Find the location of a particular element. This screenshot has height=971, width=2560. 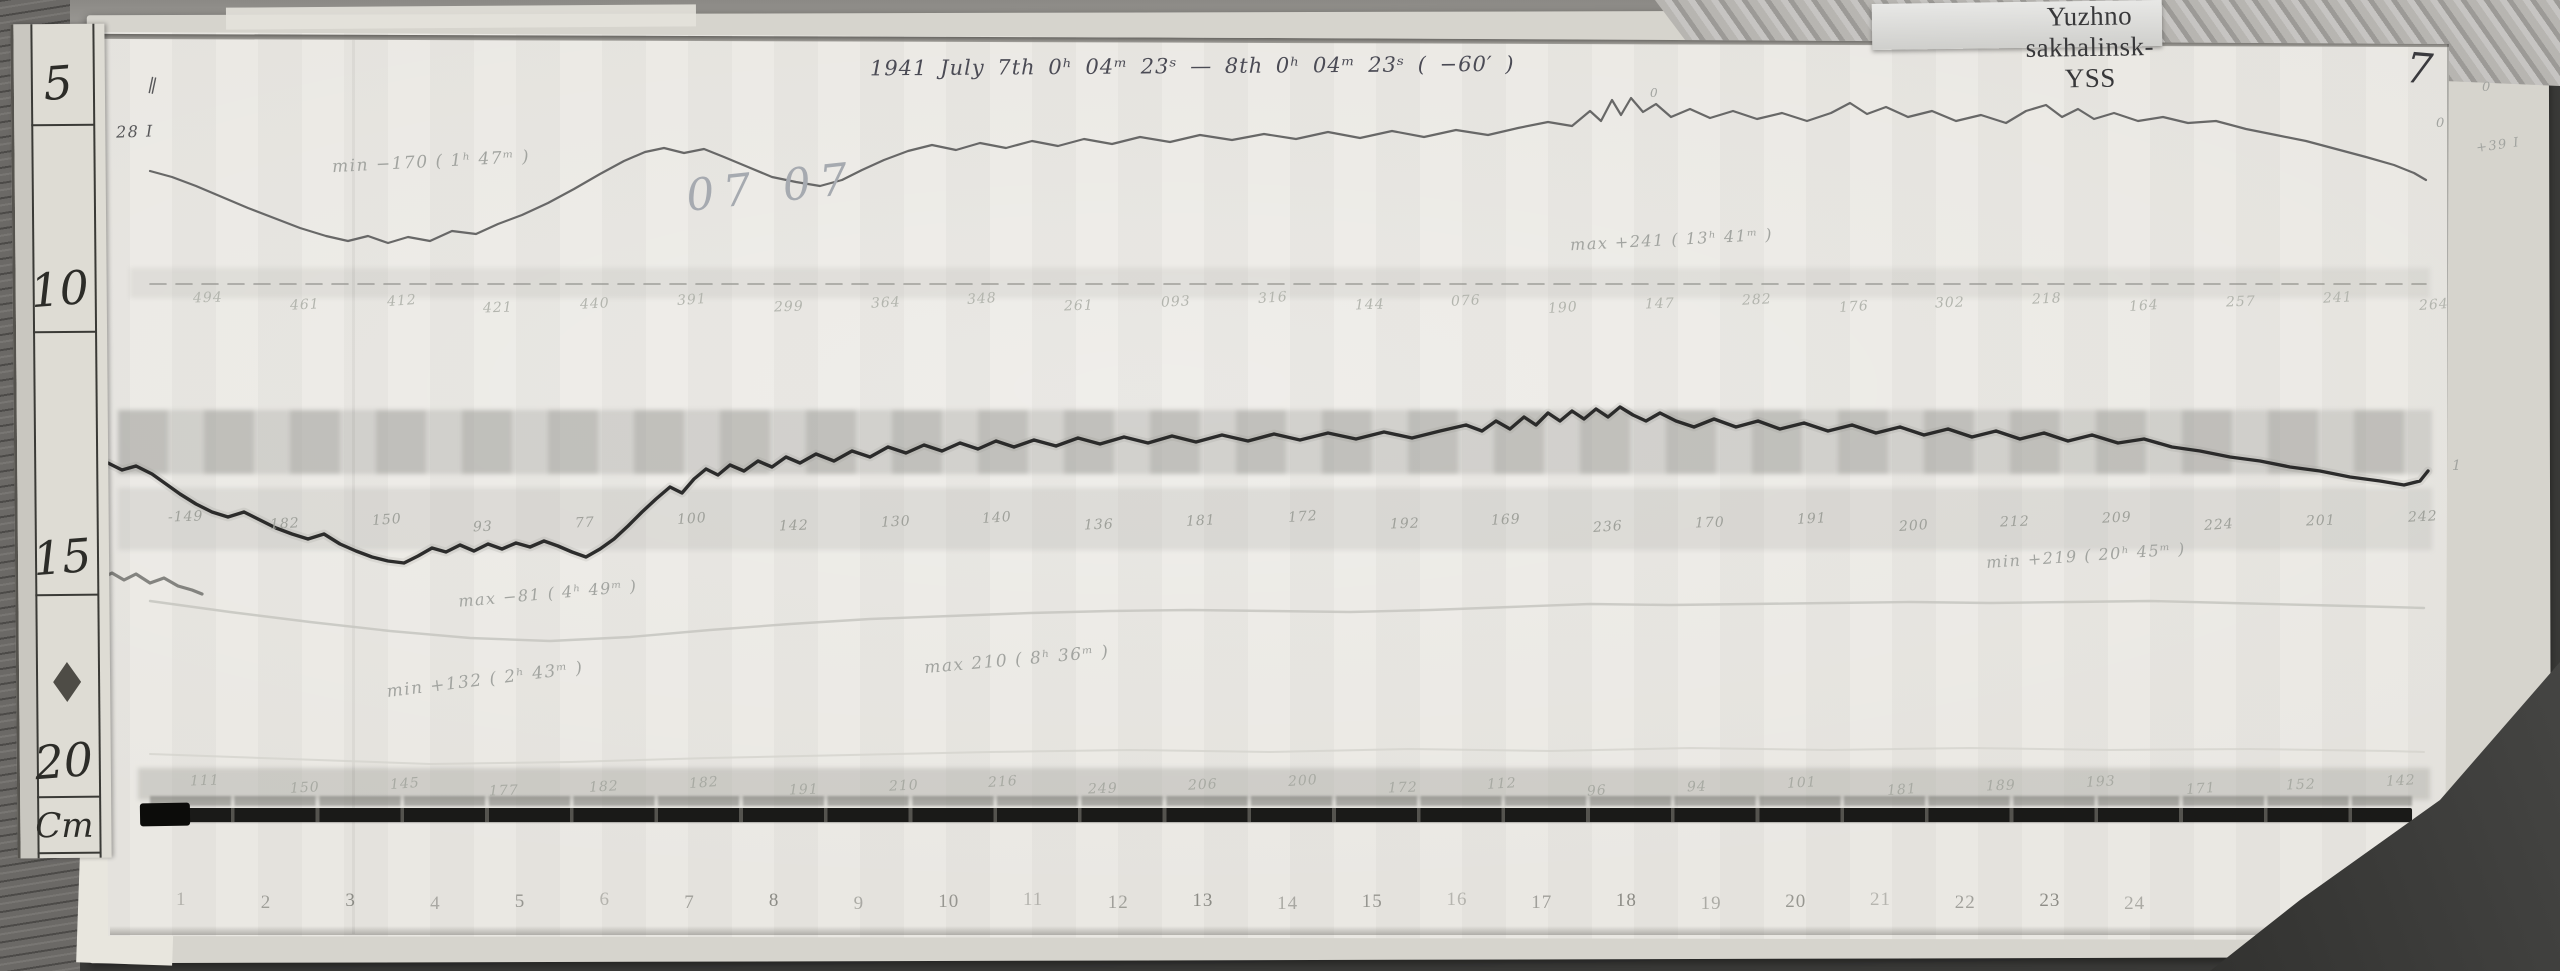

ruler: 5 10 15 20 Cm is located at coordinates (61, 441).